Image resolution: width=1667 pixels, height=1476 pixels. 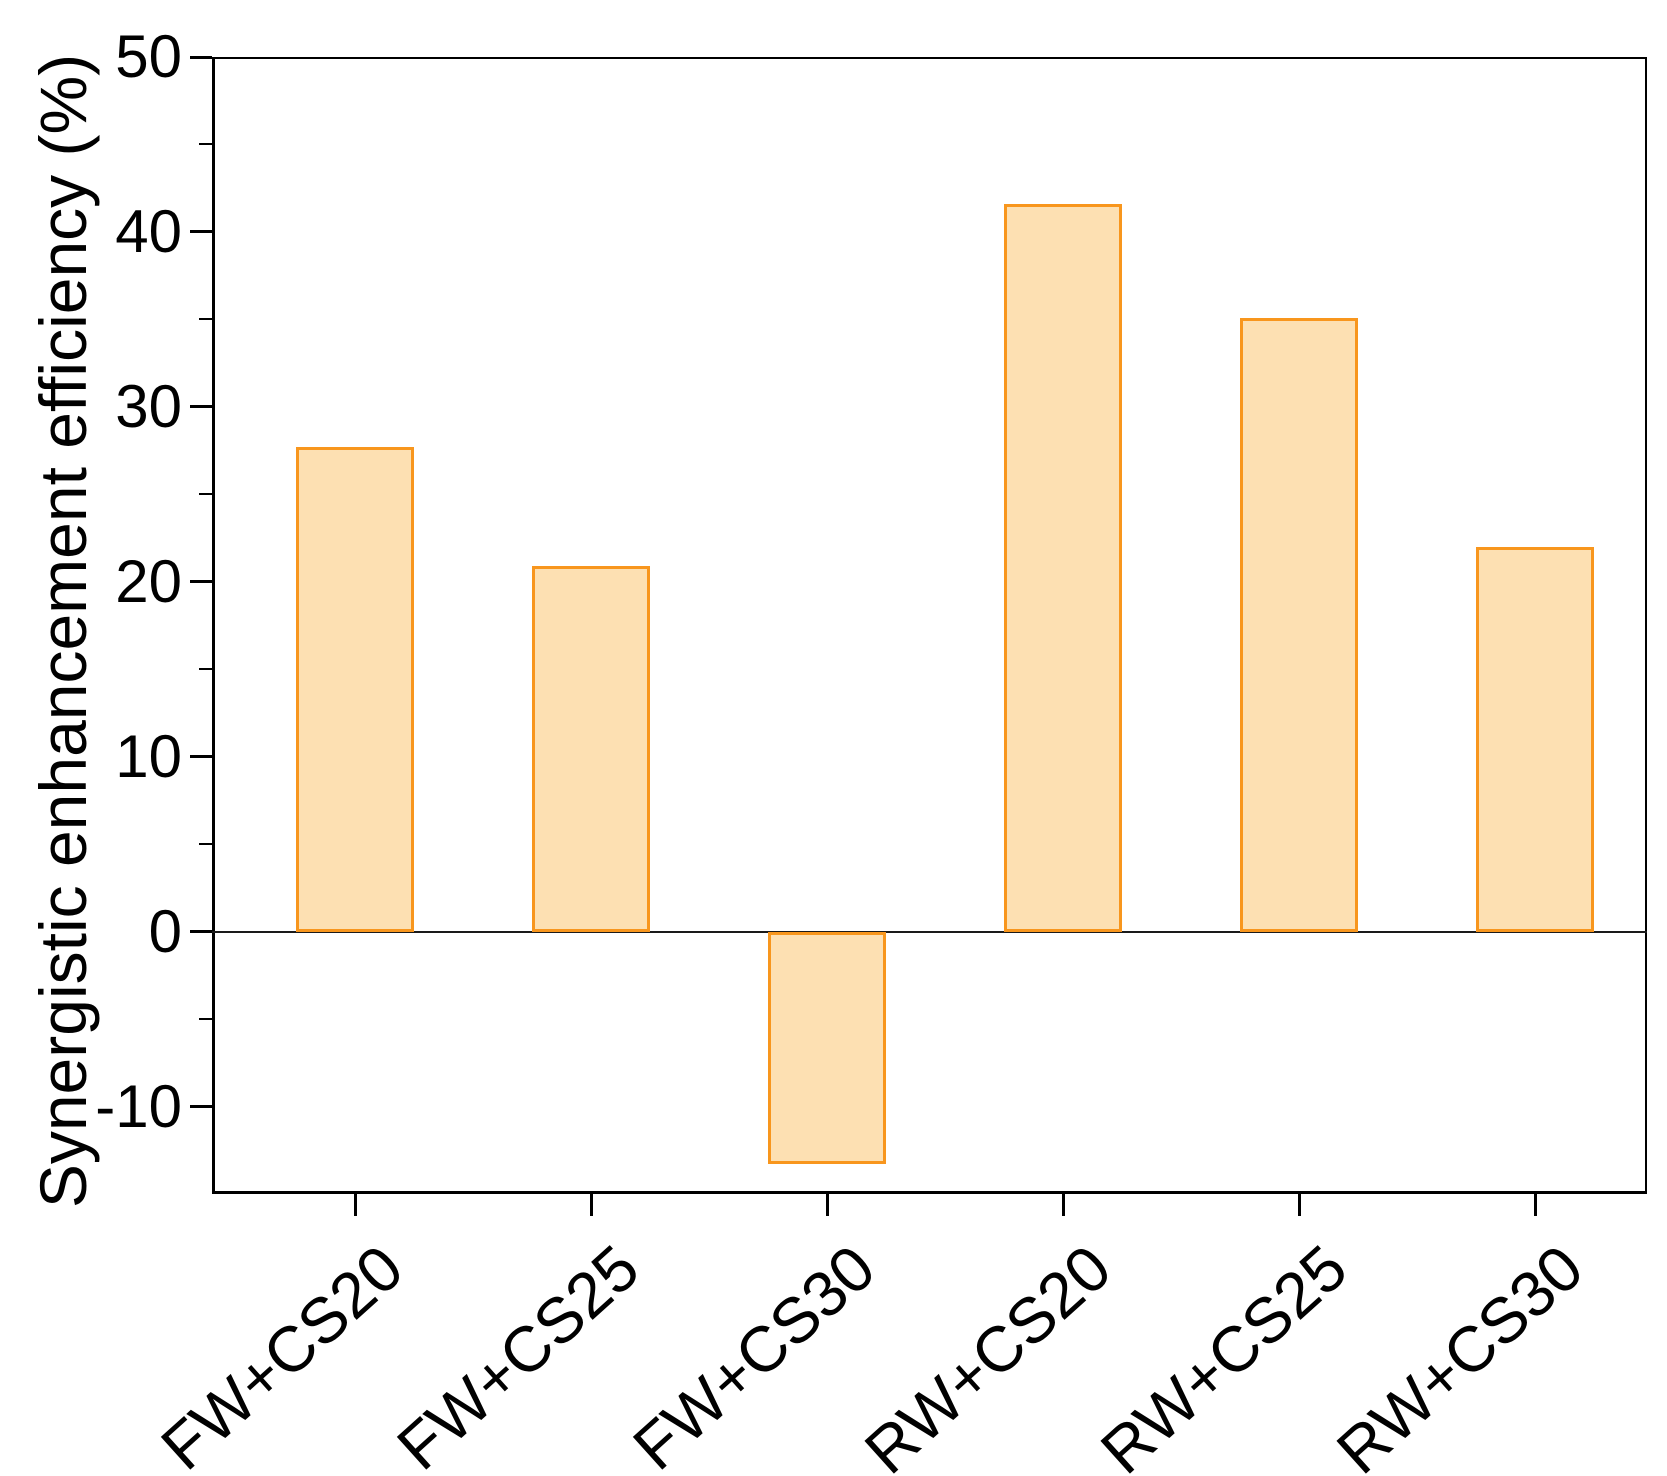 I want to click on bar-RW+CS25, so click(x=1299, y=624).